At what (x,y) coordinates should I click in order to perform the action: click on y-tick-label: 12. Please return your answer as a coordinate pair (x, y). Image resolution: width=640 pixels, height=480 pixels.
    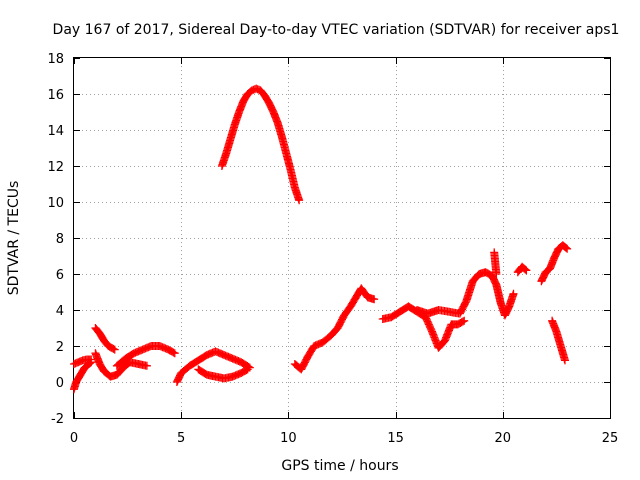
    Looking at the image, I should click on (55, 167).